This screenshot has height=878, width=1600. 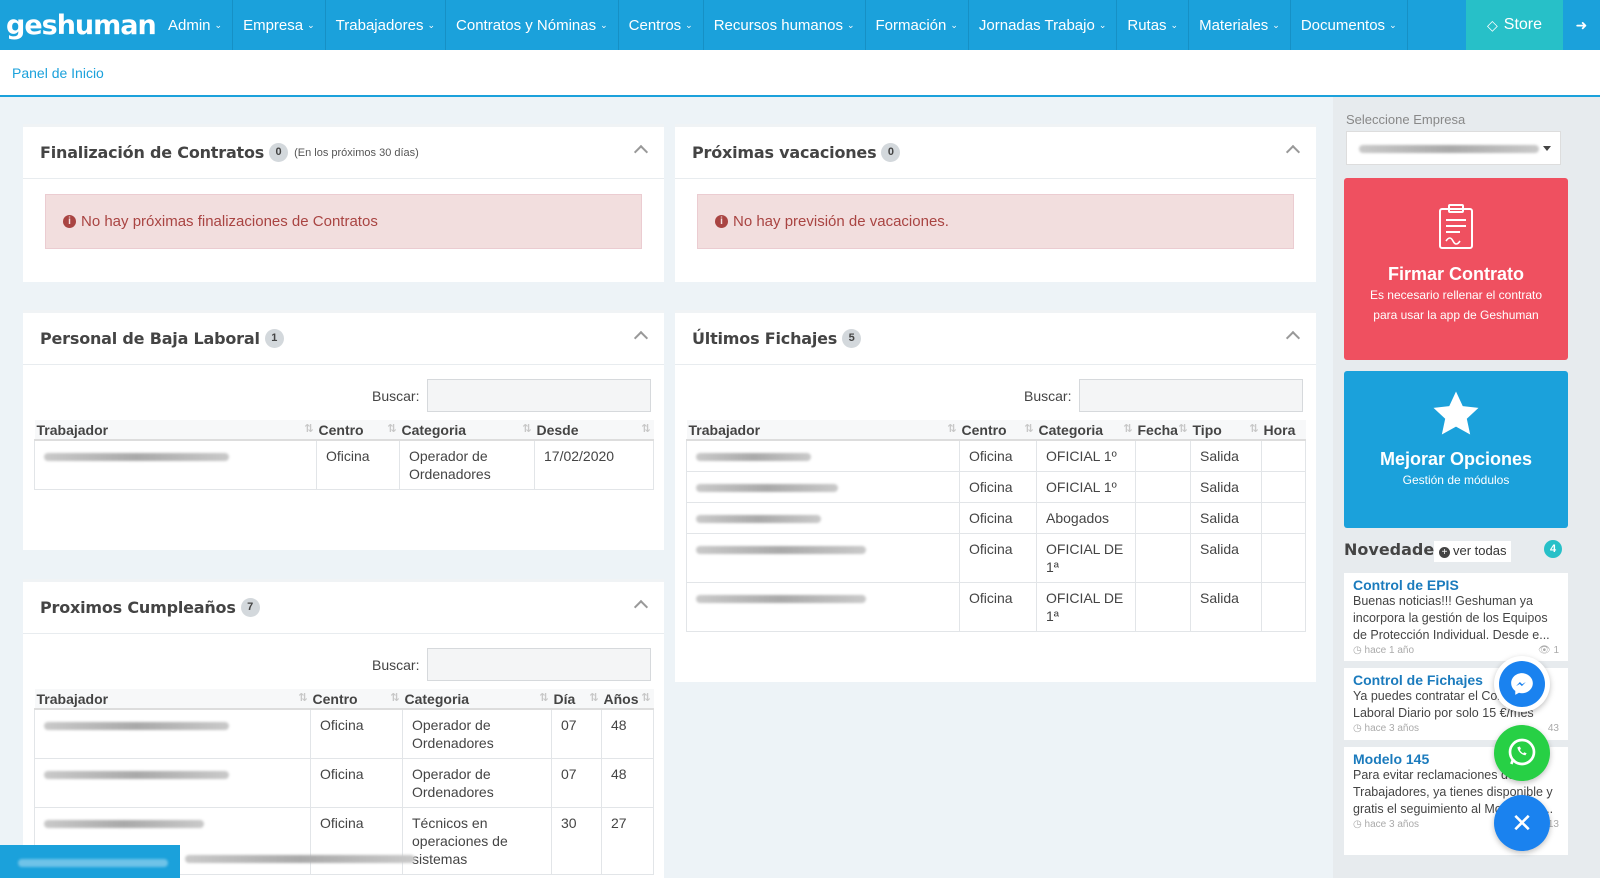 I want to click on upgrade-options-card: Mejorar Opciones Gestión de módulos, so click(x=1456, y=449).